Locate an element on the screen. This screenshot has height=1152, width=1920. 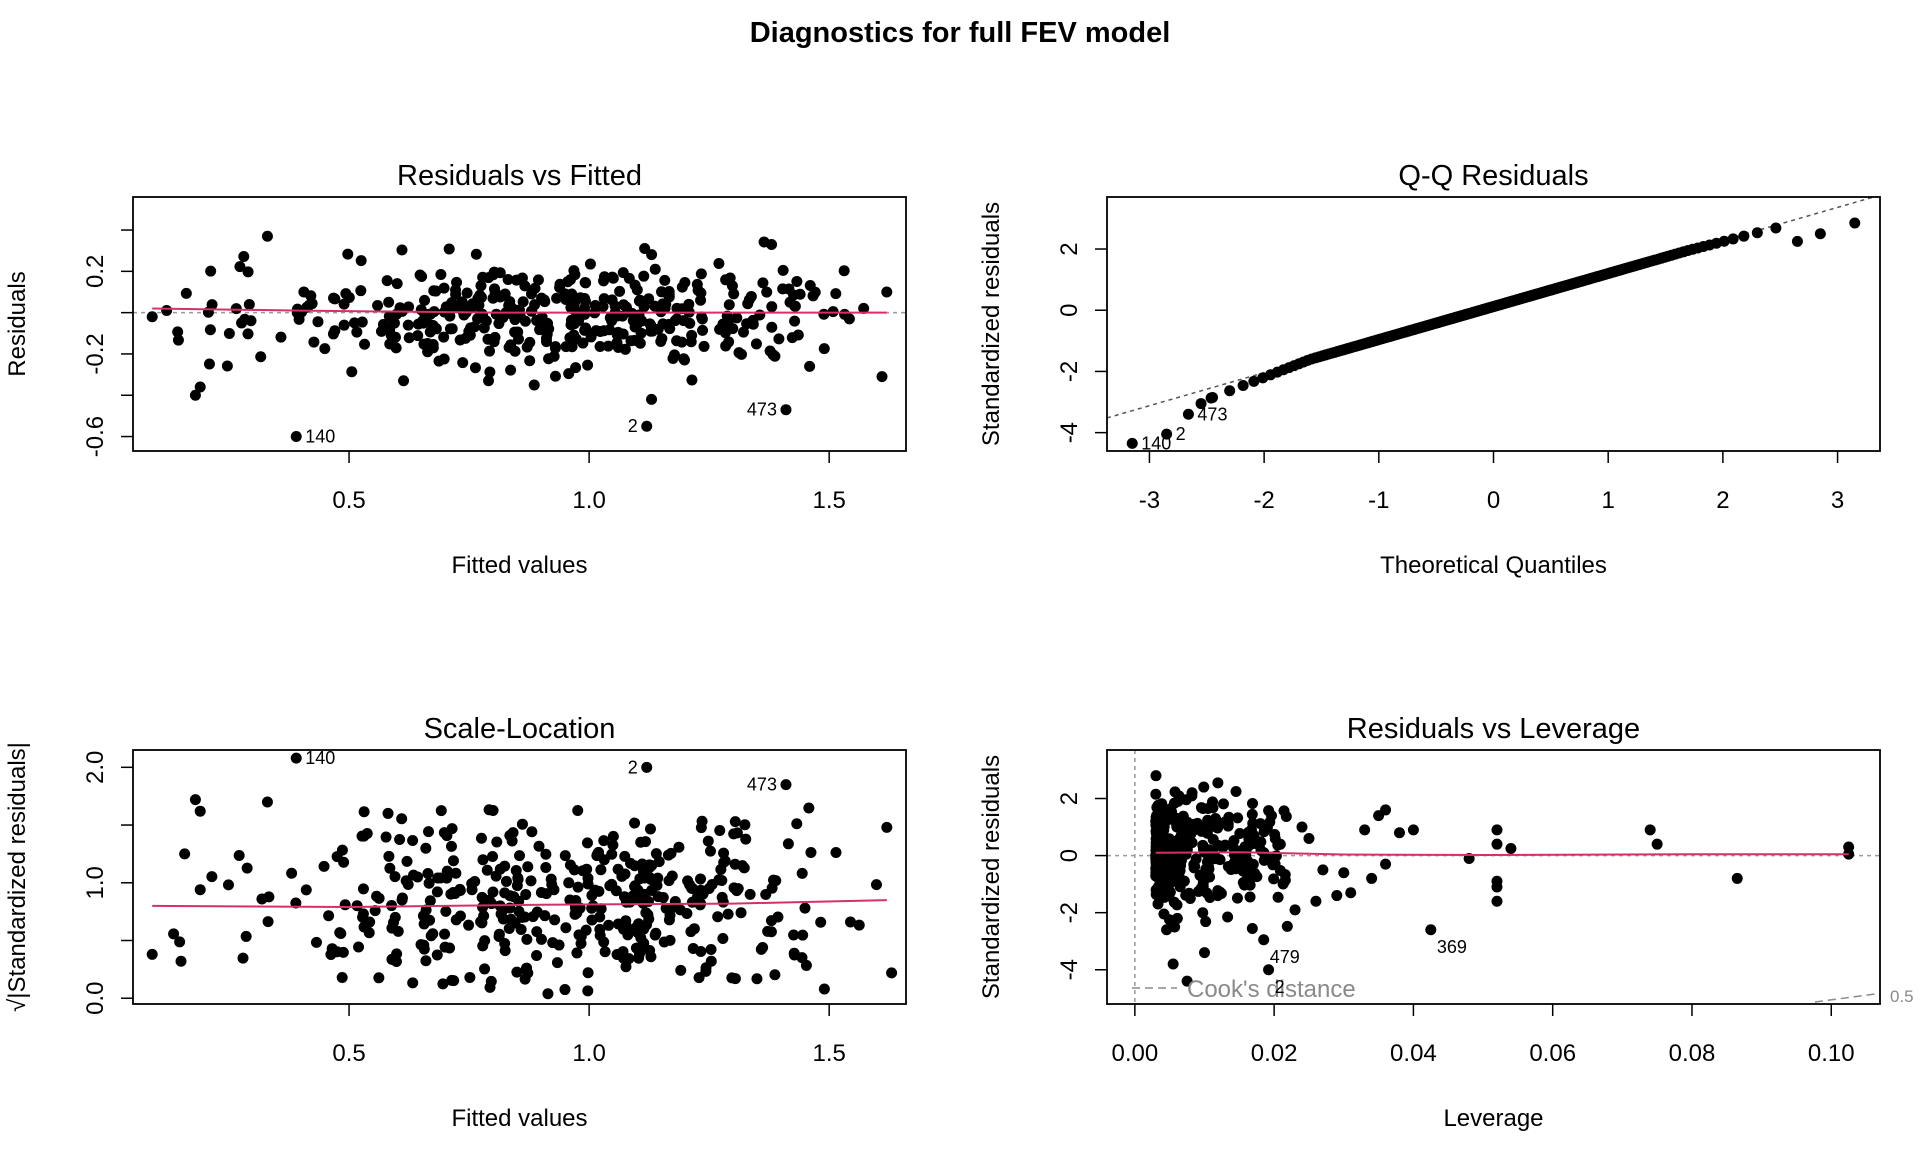
point-label: 479 is located at coordinates (1285, 957).